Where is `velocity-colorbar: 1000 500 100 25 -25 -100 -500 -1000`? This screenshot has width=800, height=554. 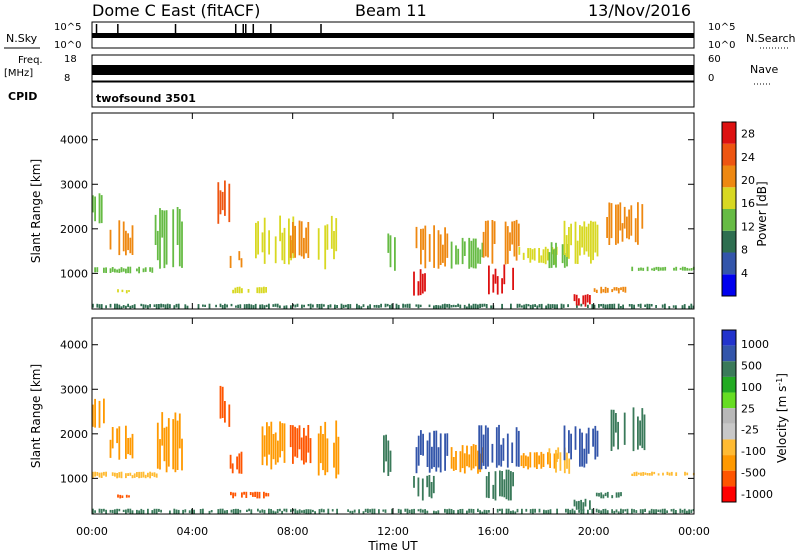
velocity-colorbar: 1000 500 100 25 -25 -100 -500 -1000 is located at coordinates (747, 416).